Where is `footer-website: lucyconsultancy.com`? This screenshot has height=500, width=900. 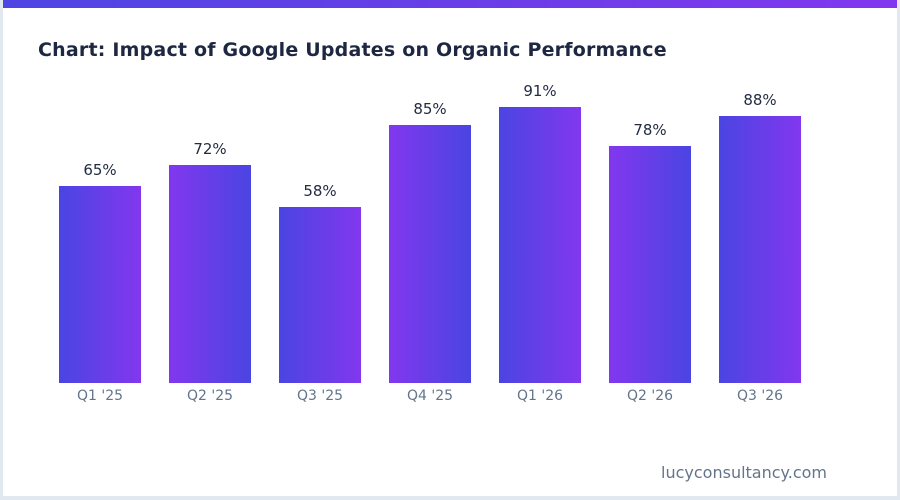
footer-website: lucyconsultancy.com is located at coordinates (744, 472).